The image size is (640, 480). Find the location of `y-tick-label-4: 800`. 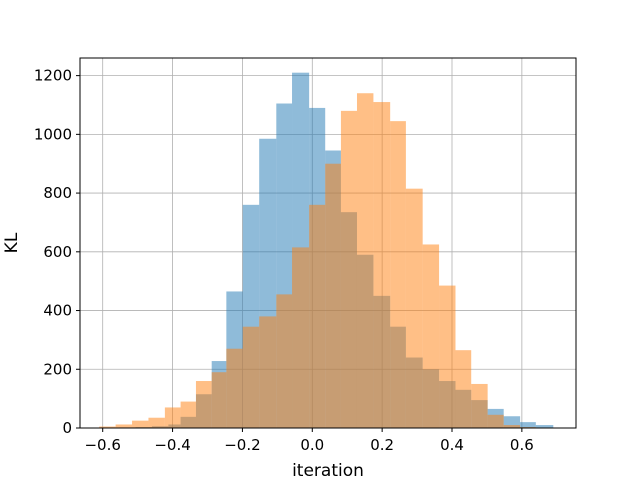

y-tick-label-4: 800 is located at coordinates (57, 193).